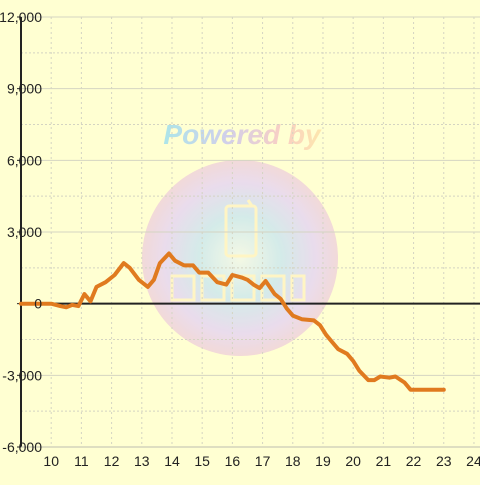 This screenshot has width=480, height=485. Describe the element at coordinates (24, 160) in the screenshot. I see `y-tick-label: 6,000` at that location.